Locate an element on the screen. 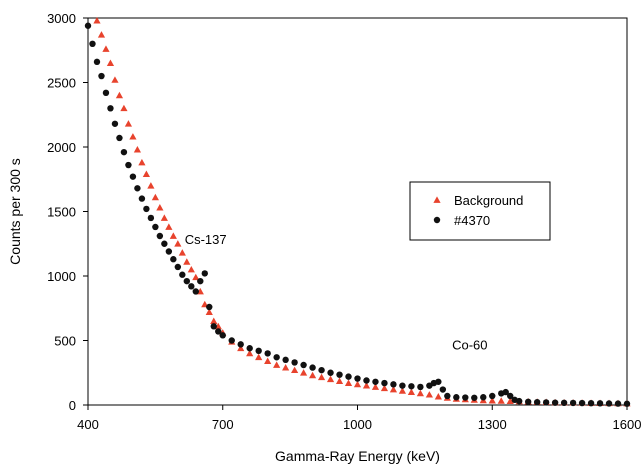 This screenshot has width=644, height=470. y-tick-label: 3000 is located at coordinates (61, 18).